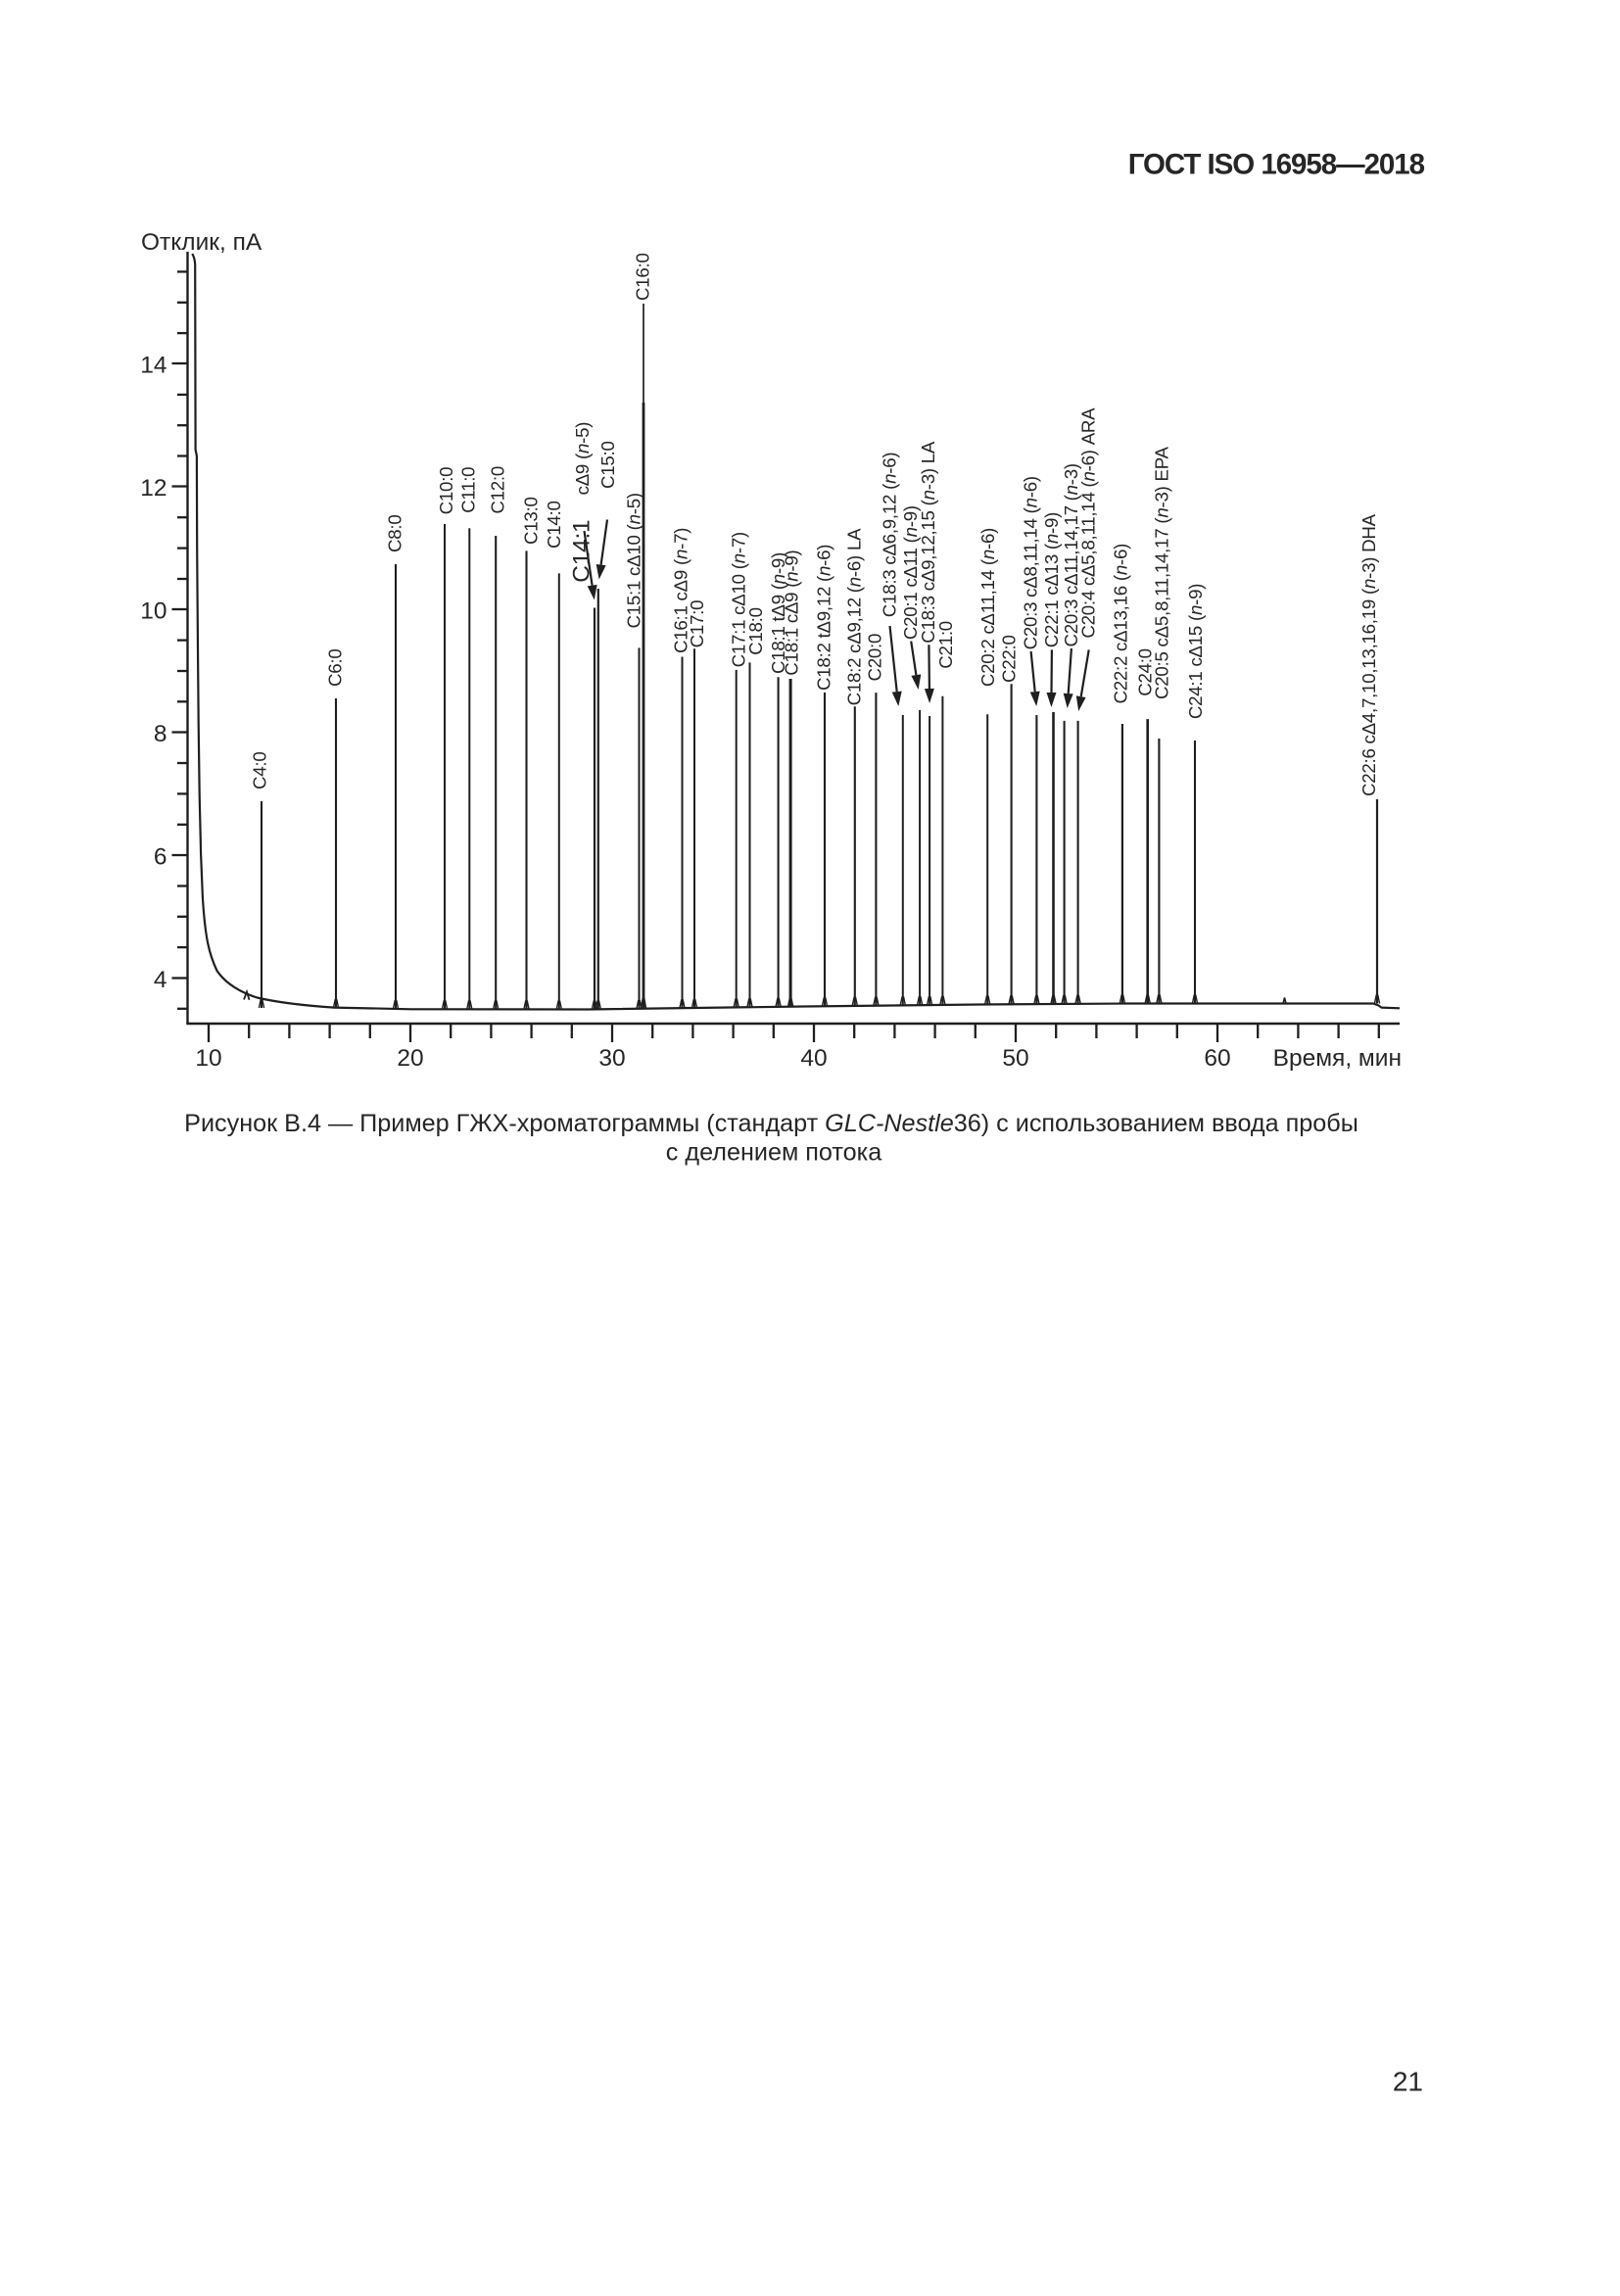 This screenshot has width=1620, height=2296. Describe the element at coordinates (1217, 1059) in the screenshot. I see `svg-text: 60` at that location.